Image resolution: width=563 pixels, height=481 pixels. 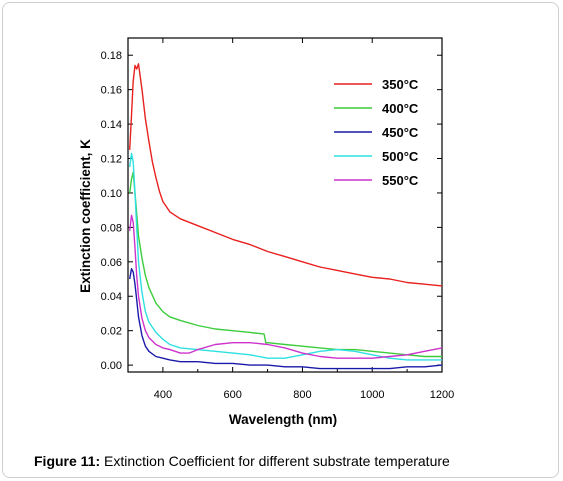 I want to click on y-axis-label: Extinction coefficient, K, so click(x=85, y=216).